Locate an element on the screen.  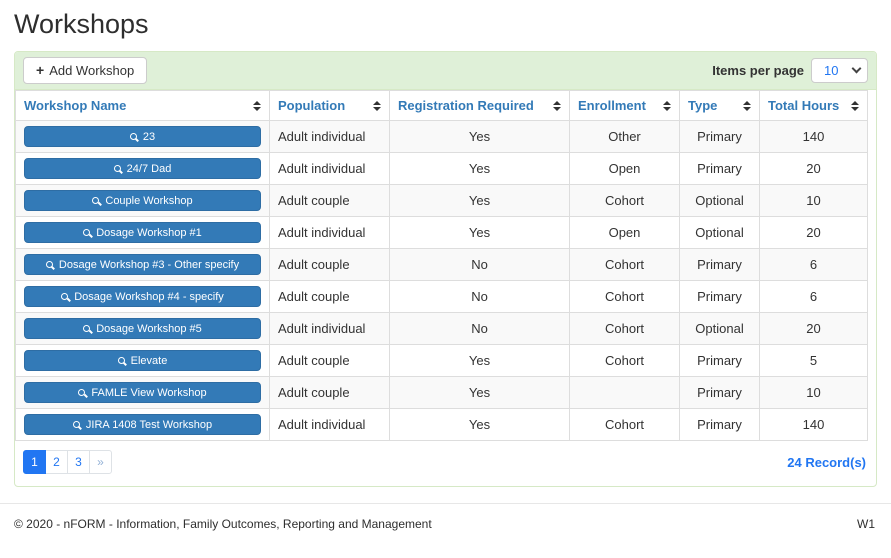
add-workshop-button: Add Workshop is located at coordinates (85, 70).